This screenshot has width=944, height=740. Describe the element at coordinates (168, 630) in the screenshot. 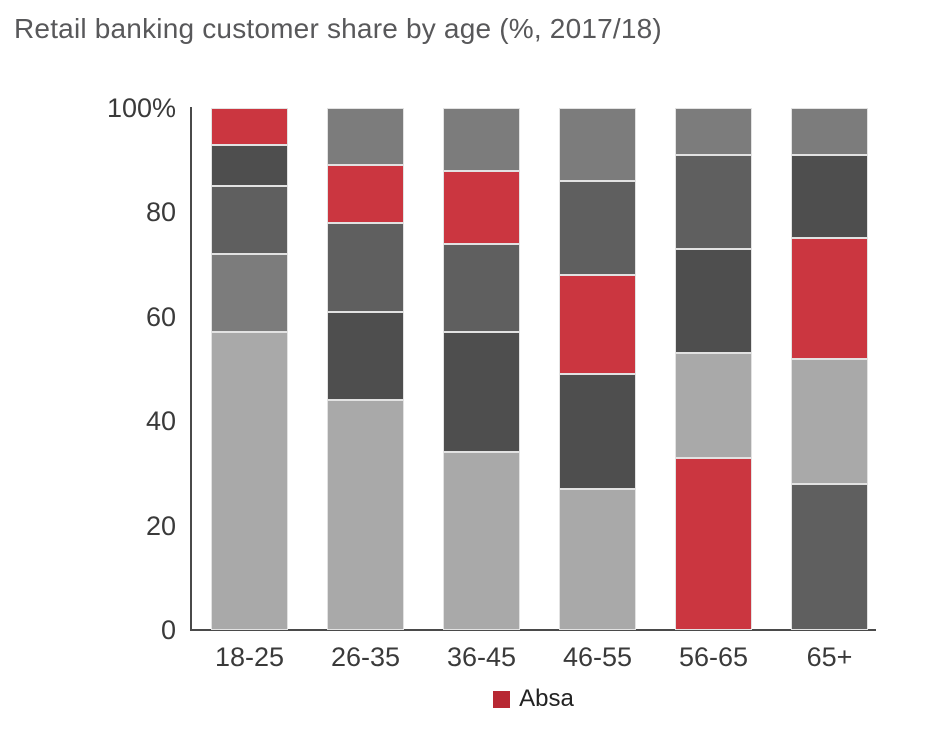

I see `y-tick-label: 0` at that location.